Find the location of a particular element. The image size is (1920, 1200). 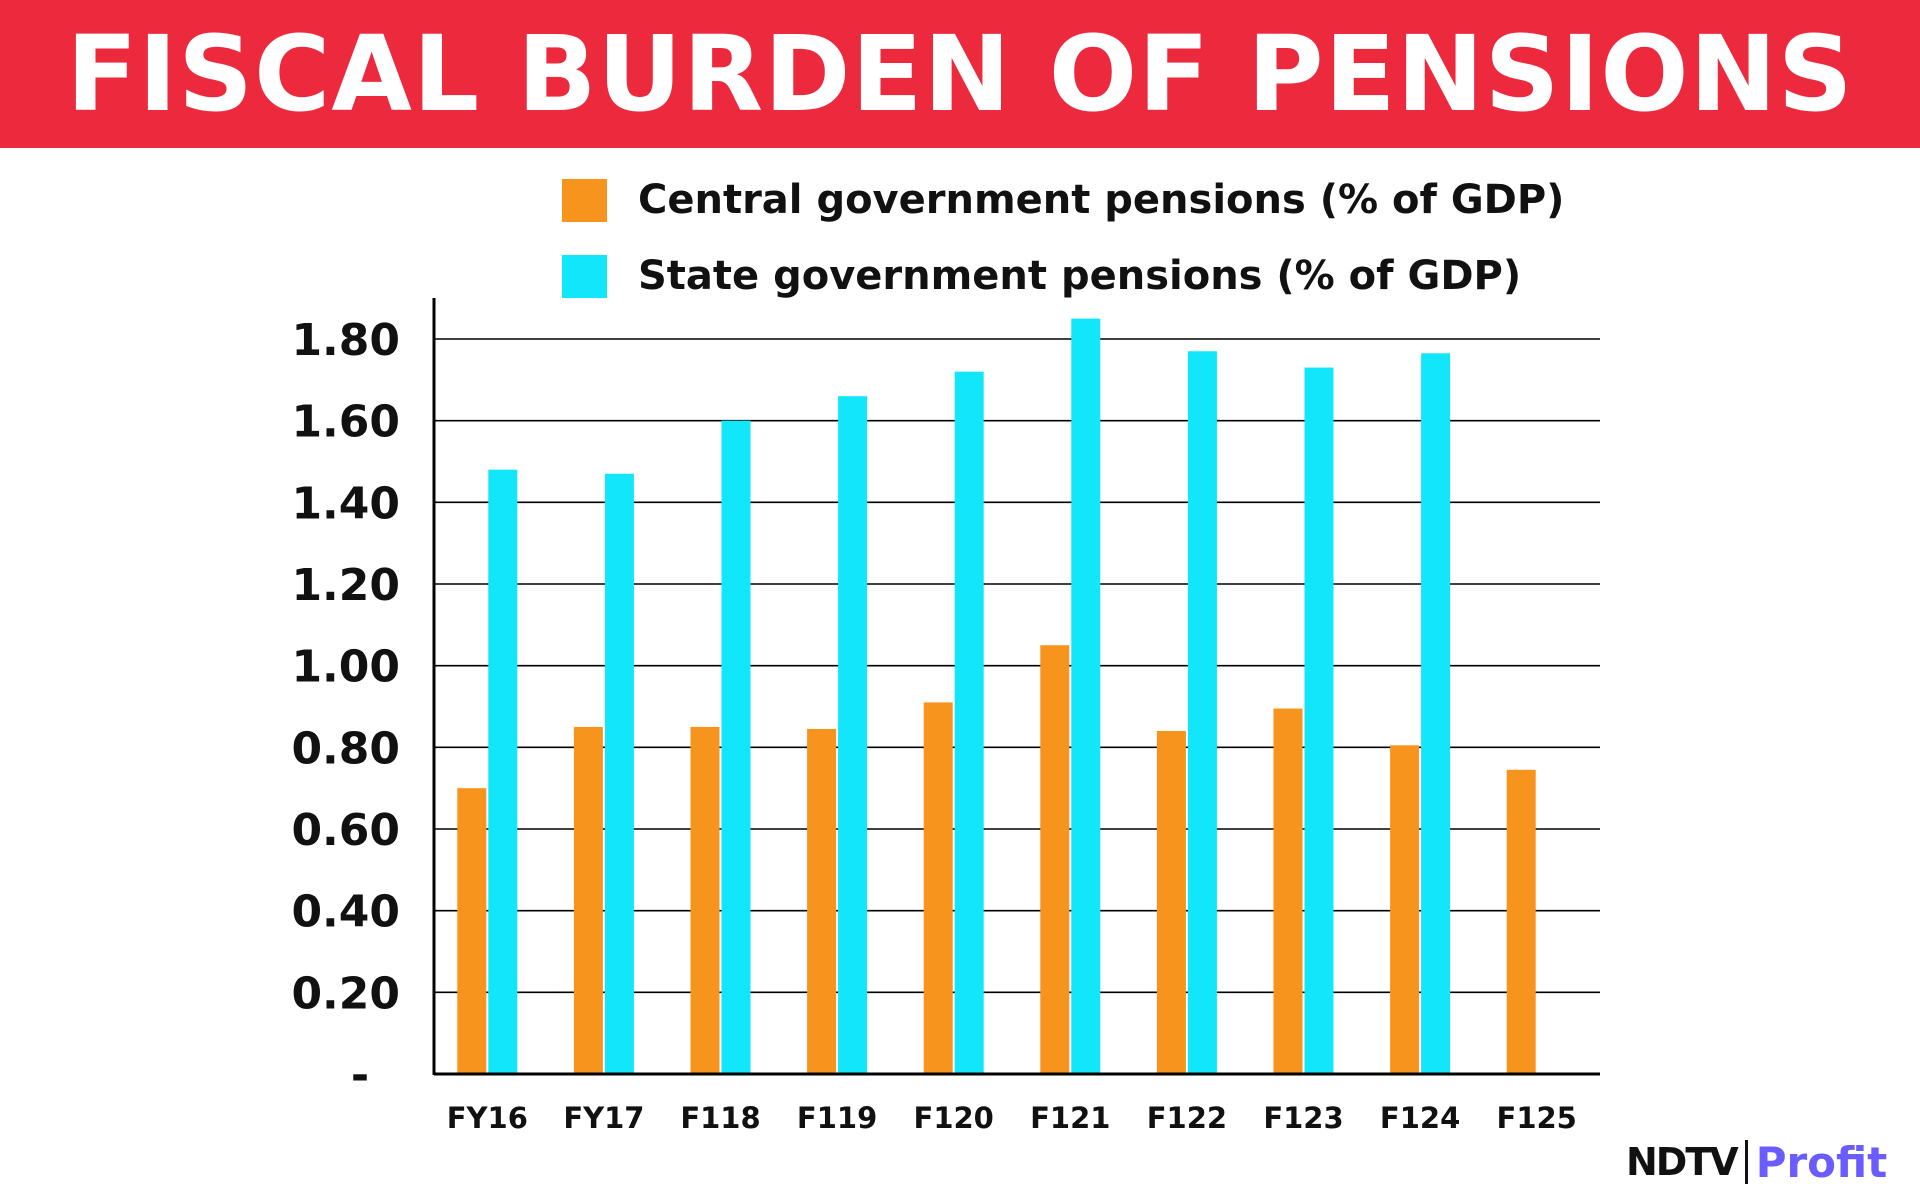

x-tick-label: FY16 is located at coordinates (487, 1118).